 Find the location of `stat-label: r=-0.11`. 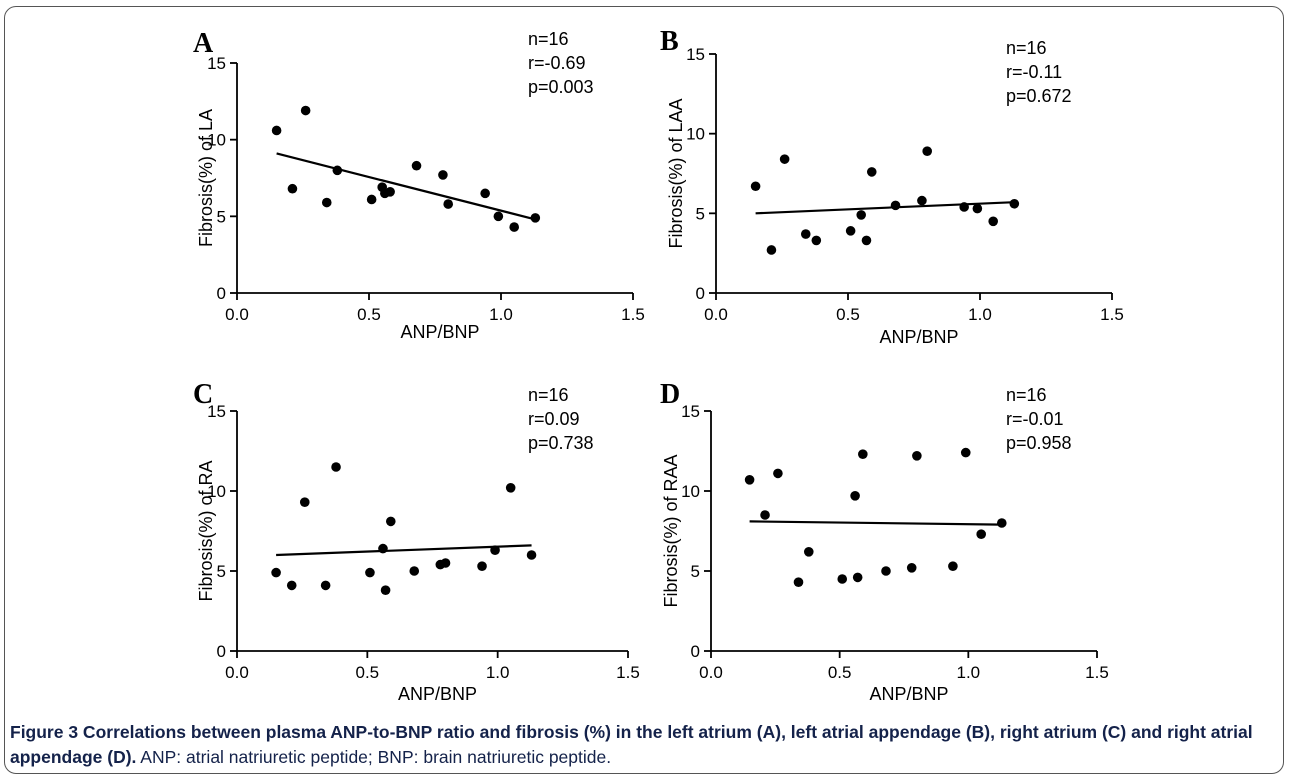

stat-label: r=-0.11 is located at coordinates (1034, 72).